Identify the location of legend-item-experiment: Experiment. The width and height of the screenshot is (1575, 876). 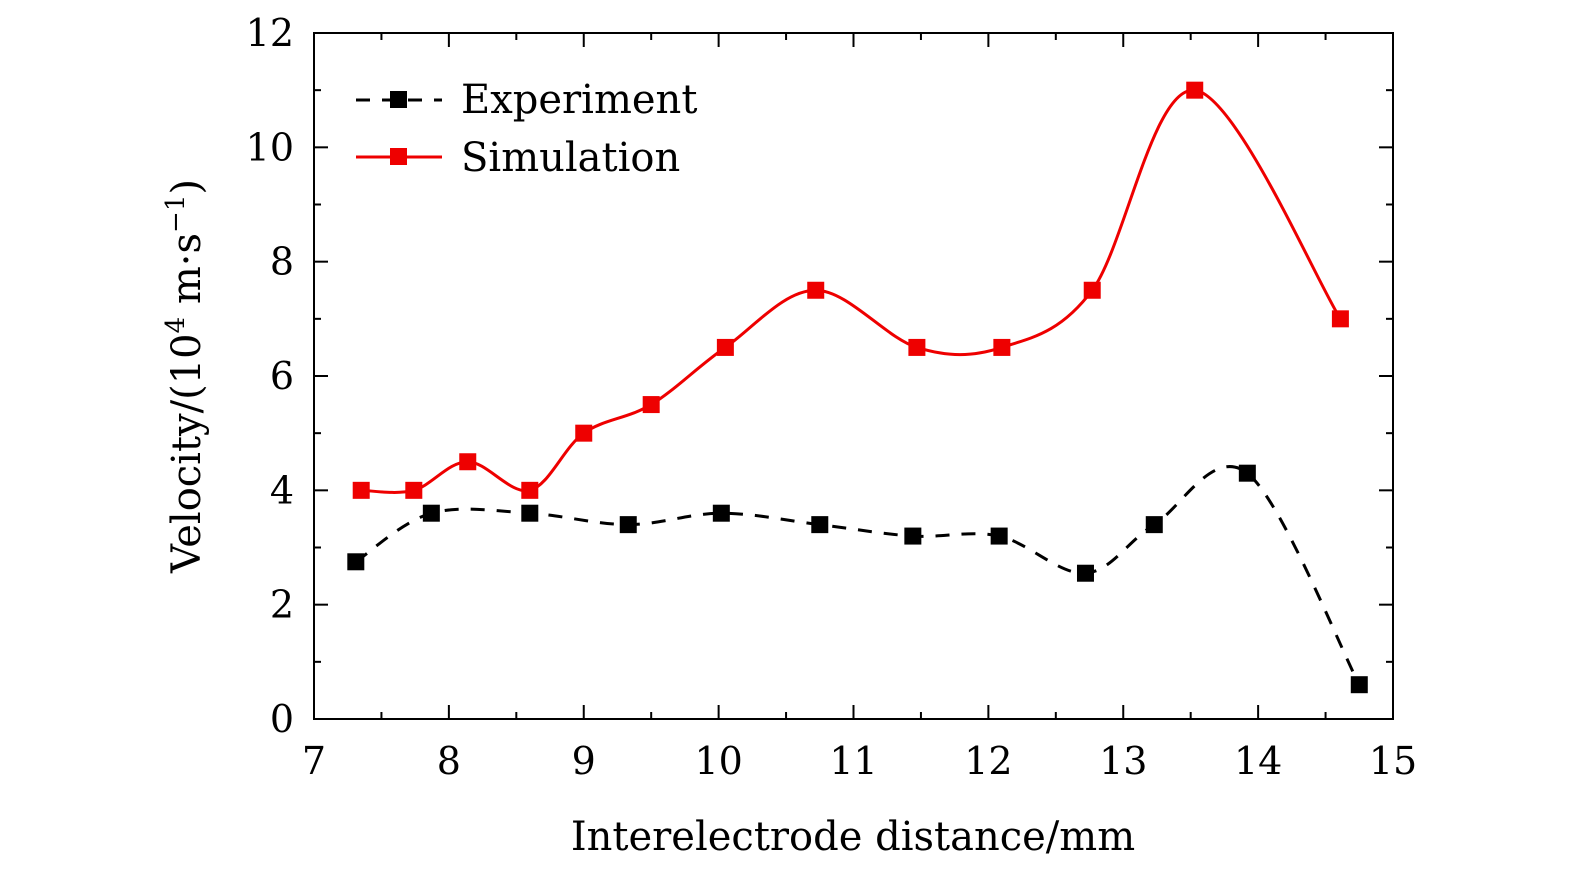
(526, 100).